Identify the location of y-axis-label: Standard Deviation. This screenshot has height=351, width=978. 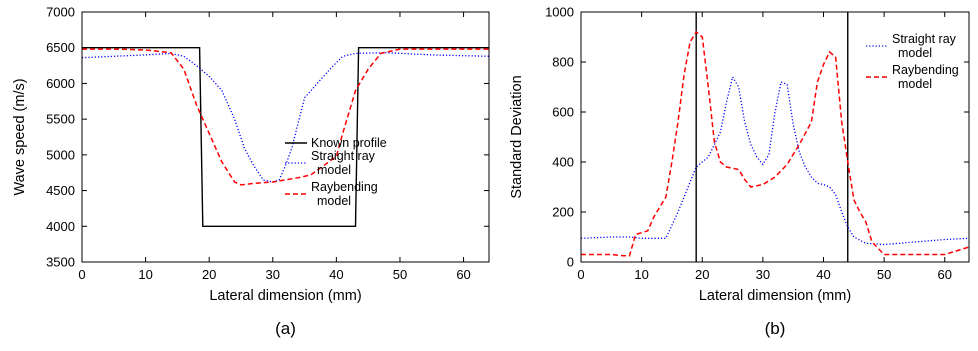
(517, 136).